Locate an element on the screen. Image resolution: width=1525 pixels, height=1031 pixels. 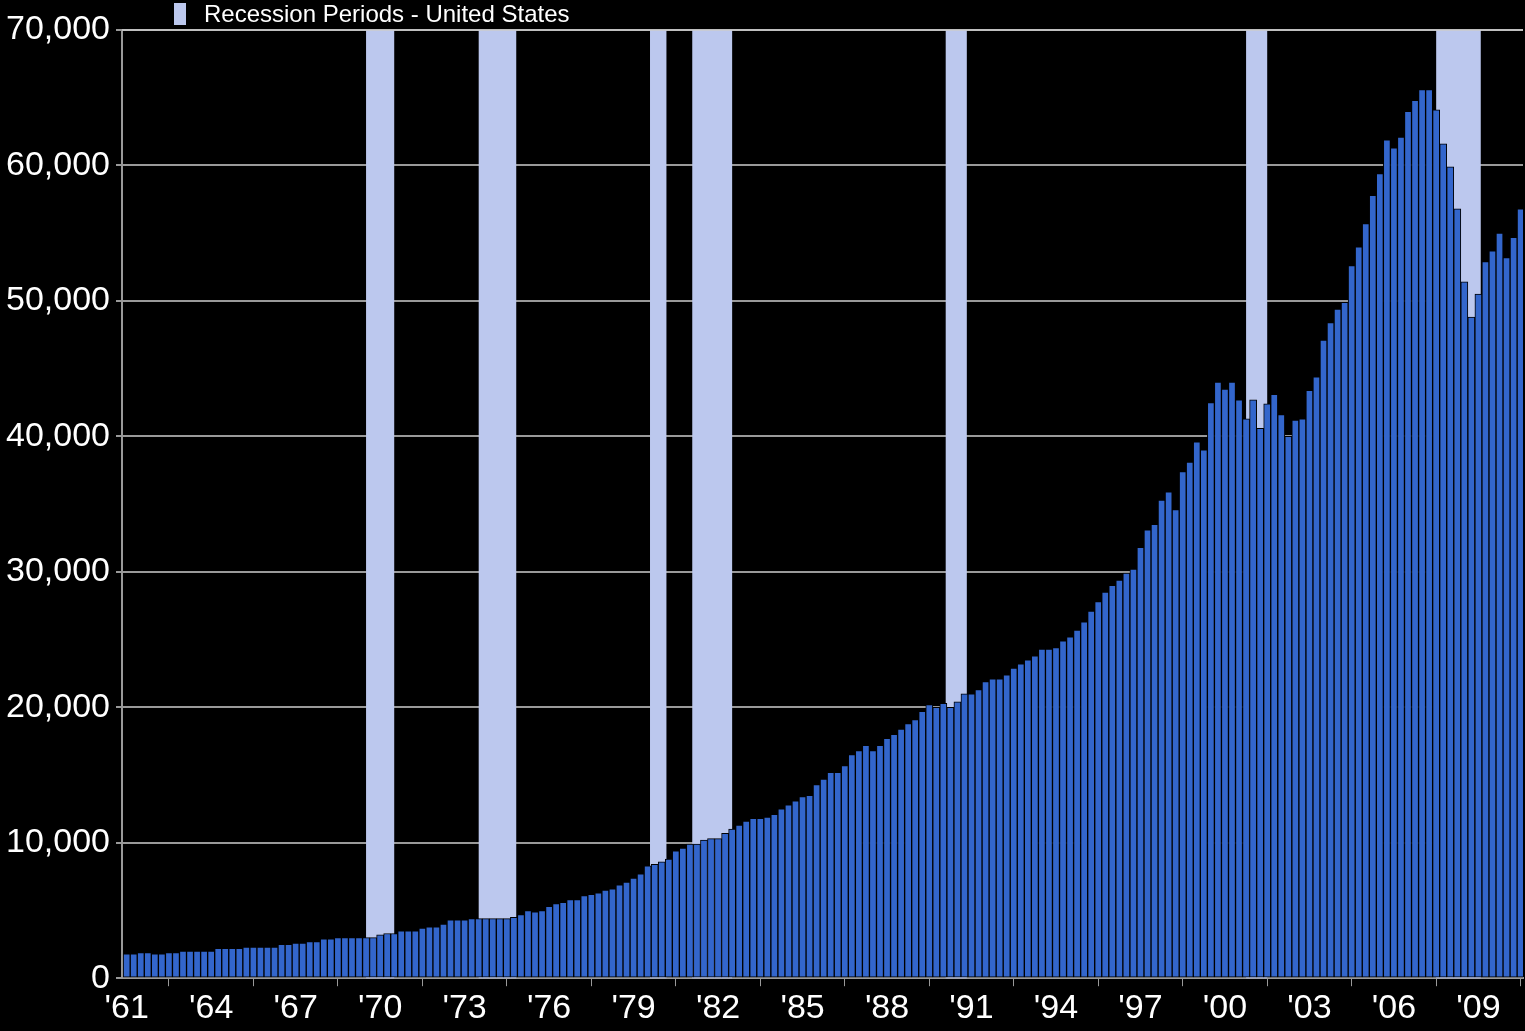
y-tick-label: 10,000 is located at coordinates (57, 840).